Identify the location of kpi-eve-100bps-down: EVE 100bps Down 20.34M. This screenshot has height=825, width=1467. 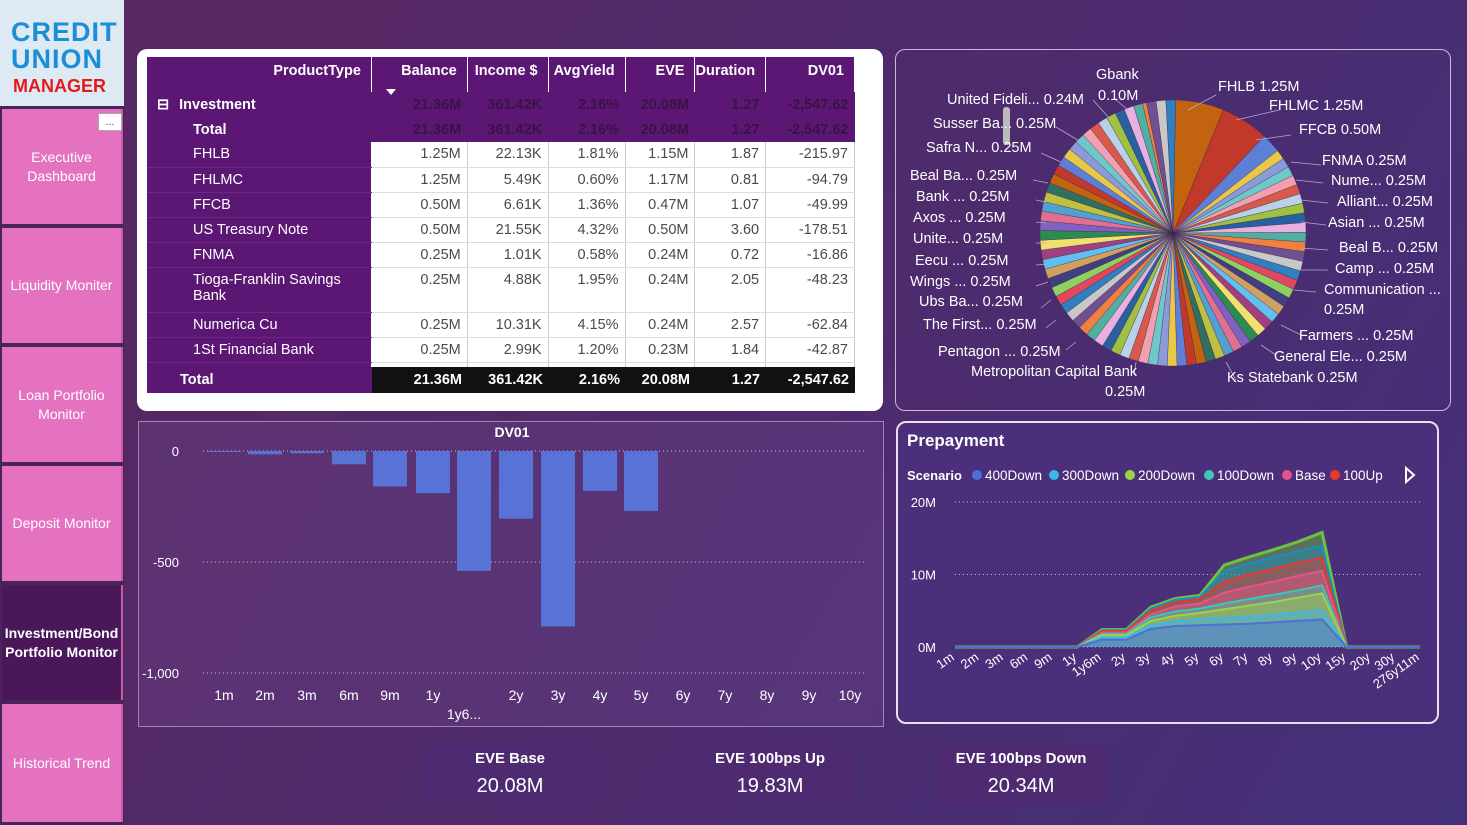
(1021, 774).